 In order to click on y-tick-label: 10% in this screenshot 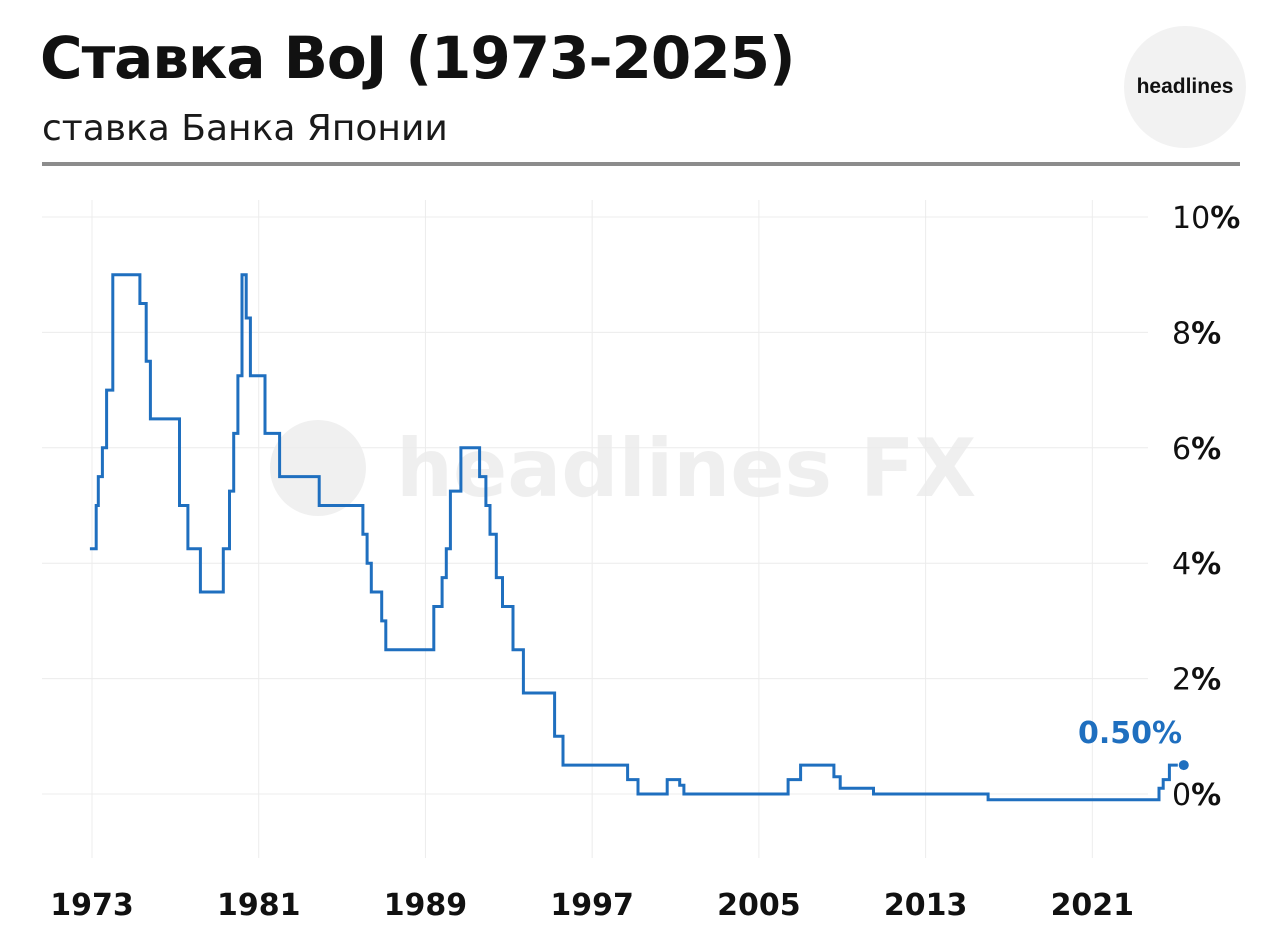, I will do `click(1206, 218)`.